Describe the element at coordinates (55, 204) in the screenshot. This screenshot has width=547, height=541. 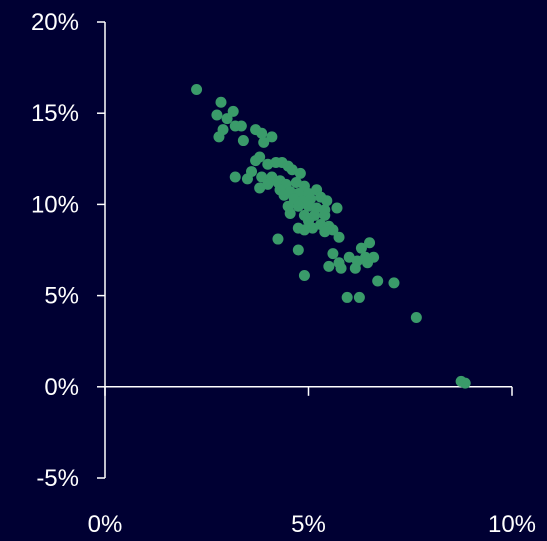
I see `y-tick-label: 10%` at that location.